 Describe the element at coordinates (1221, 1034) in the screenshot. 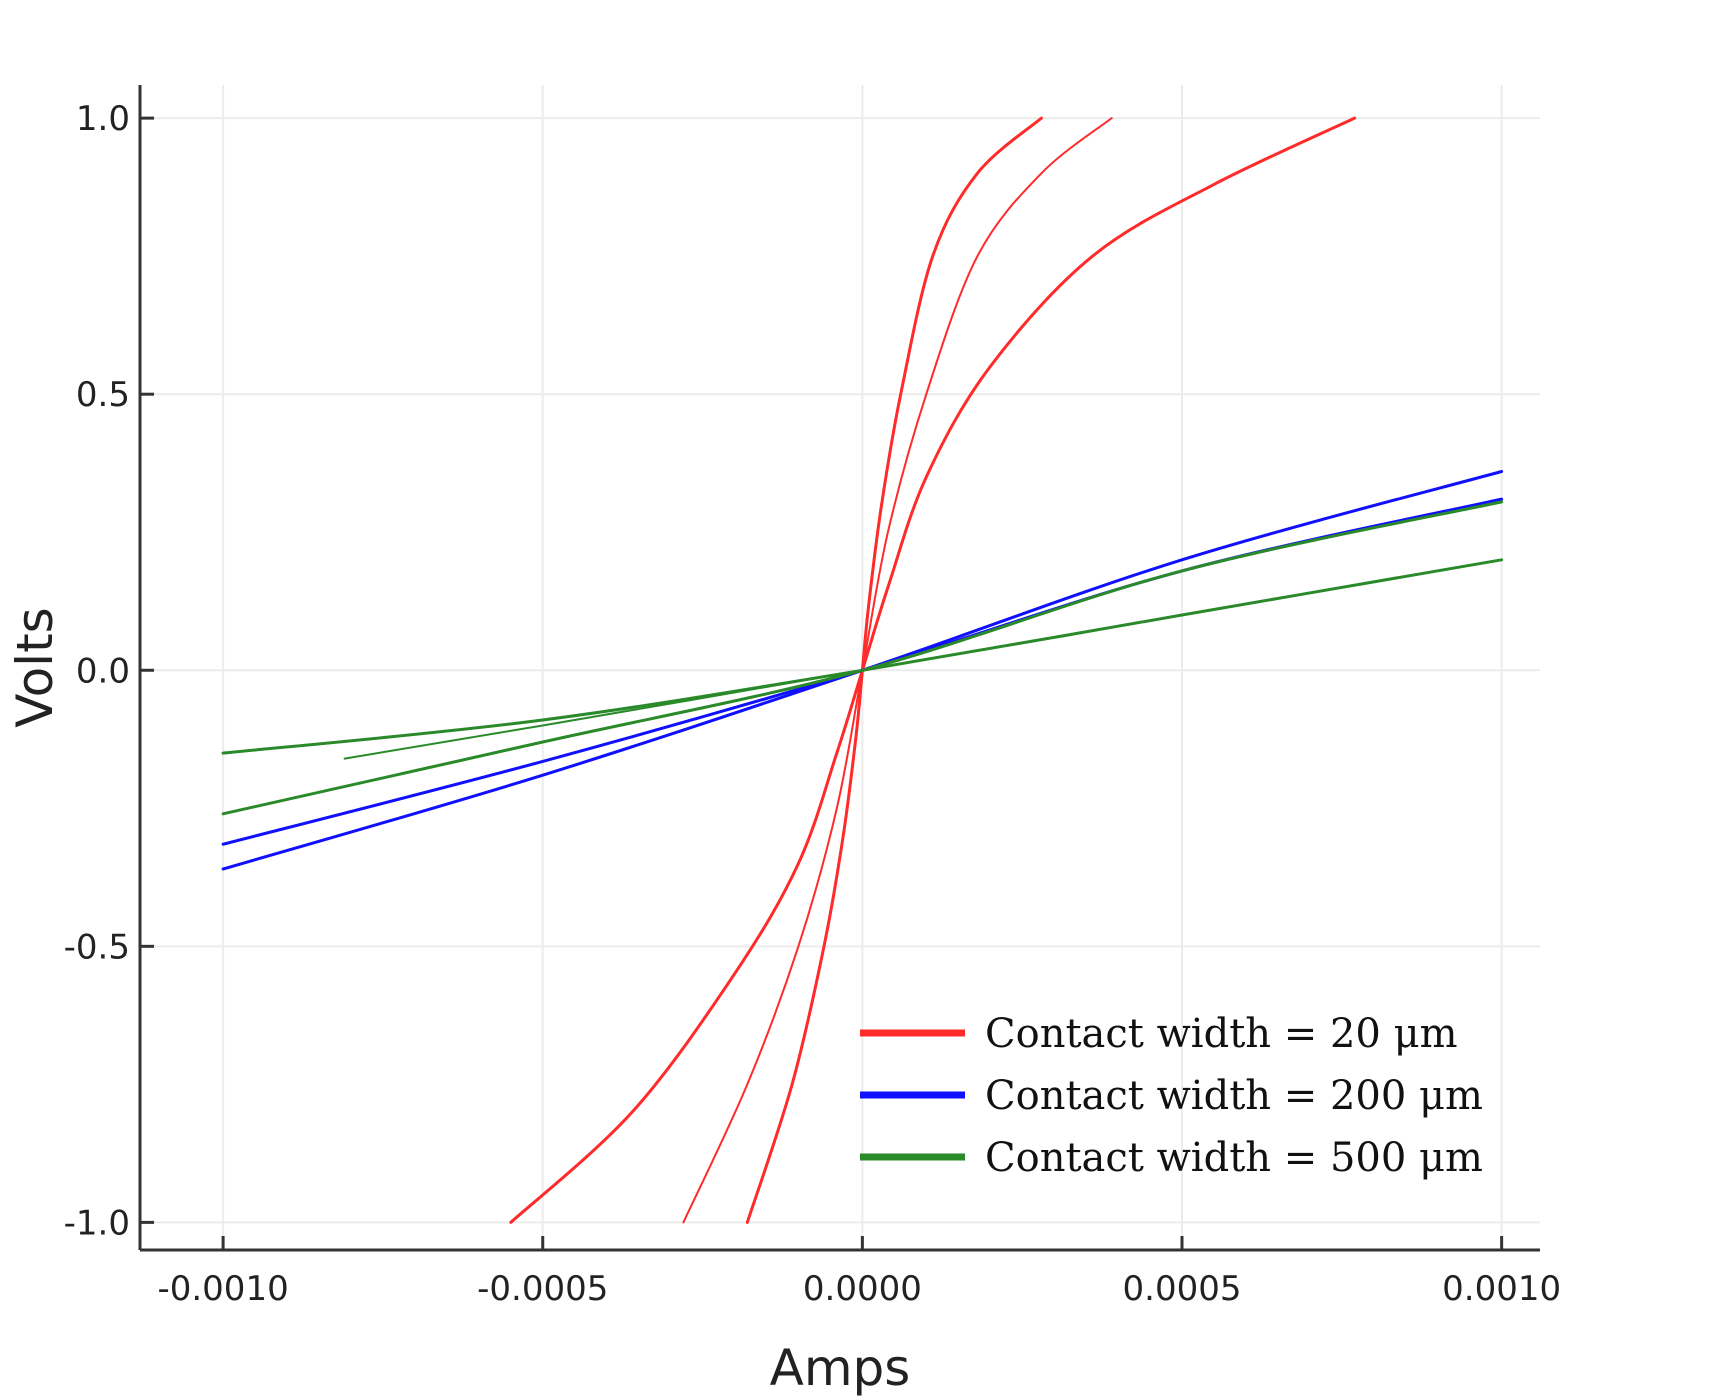

I see `legend-label-1: Contact width = 20 μm` at that location.